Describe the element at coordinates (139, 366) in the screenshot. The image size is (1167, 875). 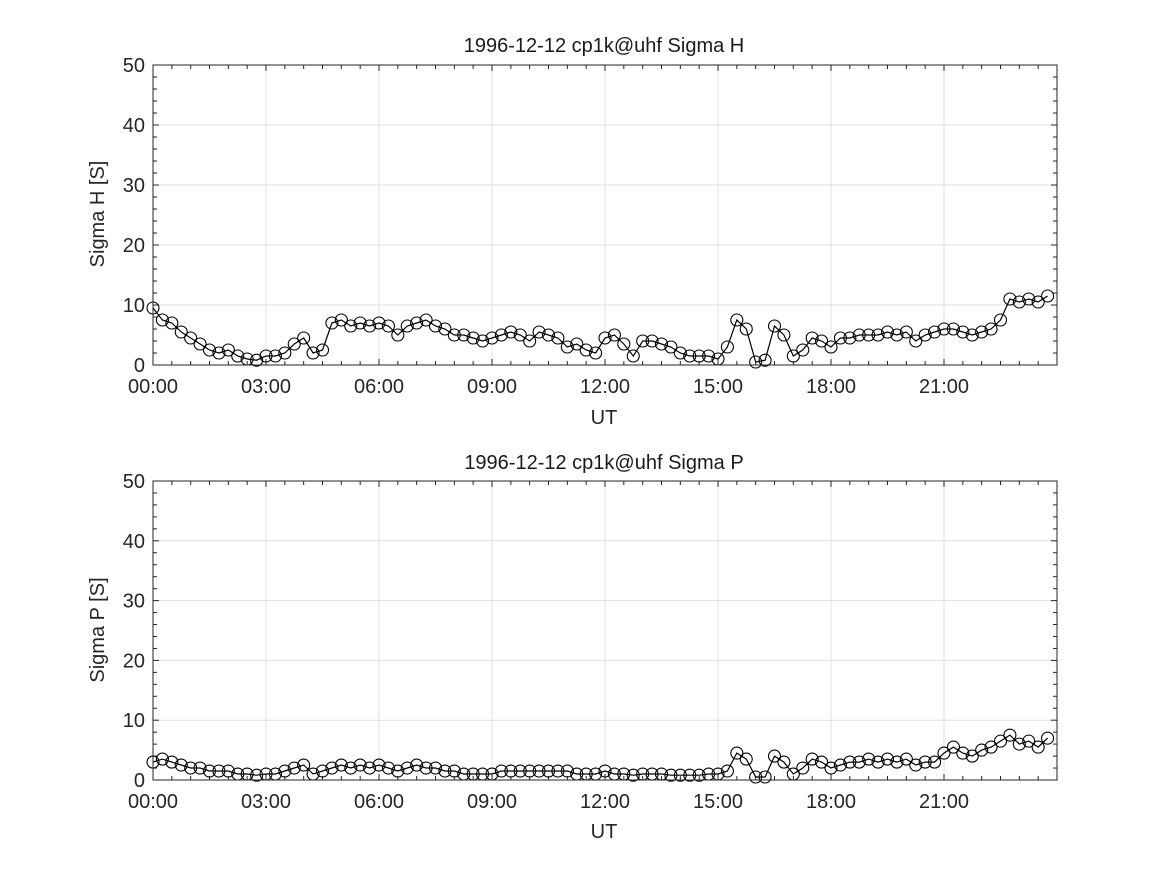
I see `sigma-h-ytick-label: 0` at that location.